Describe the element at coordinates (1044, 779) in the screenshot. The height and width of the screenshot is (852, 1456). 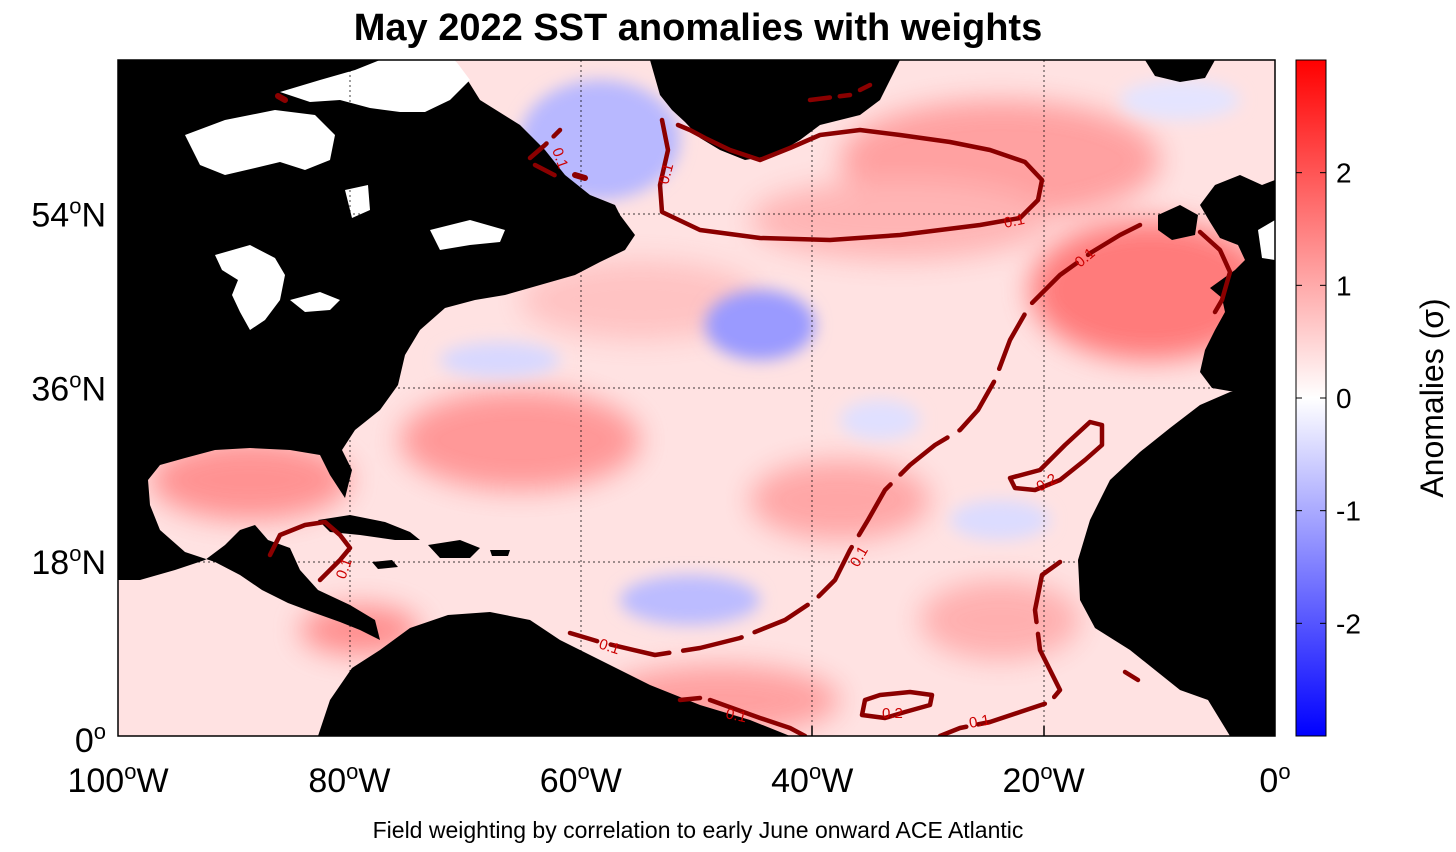
I see `lon-tick-label: 20oW` at that location.